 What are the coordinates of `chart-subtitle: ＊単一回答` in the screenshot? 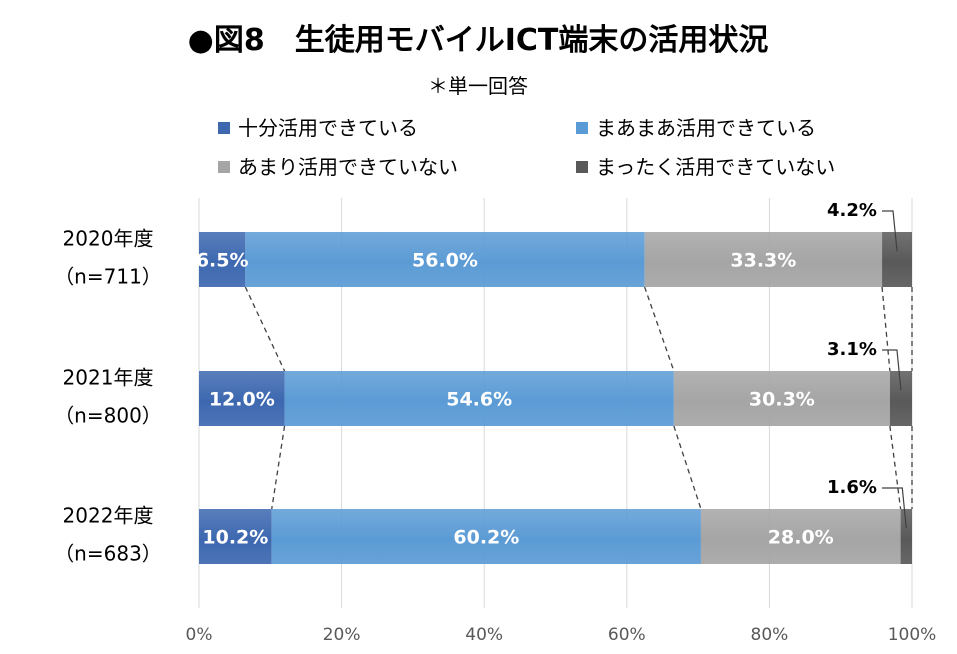 It's located at (478, 86).